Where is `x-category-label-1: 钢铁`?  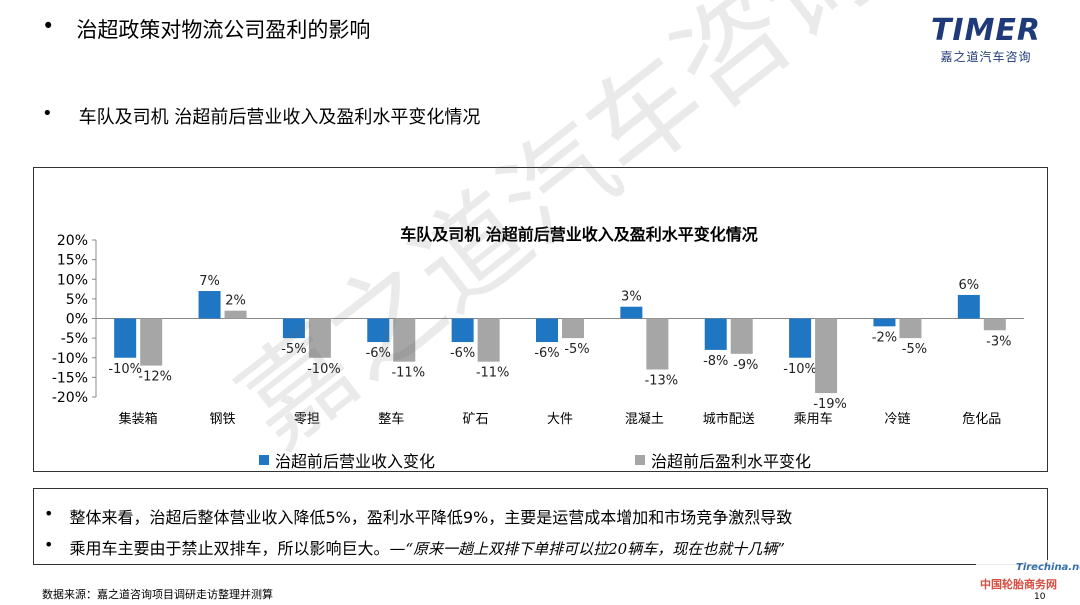
x-category-label-1: 钢铁 is located at coordinates (223, 419).